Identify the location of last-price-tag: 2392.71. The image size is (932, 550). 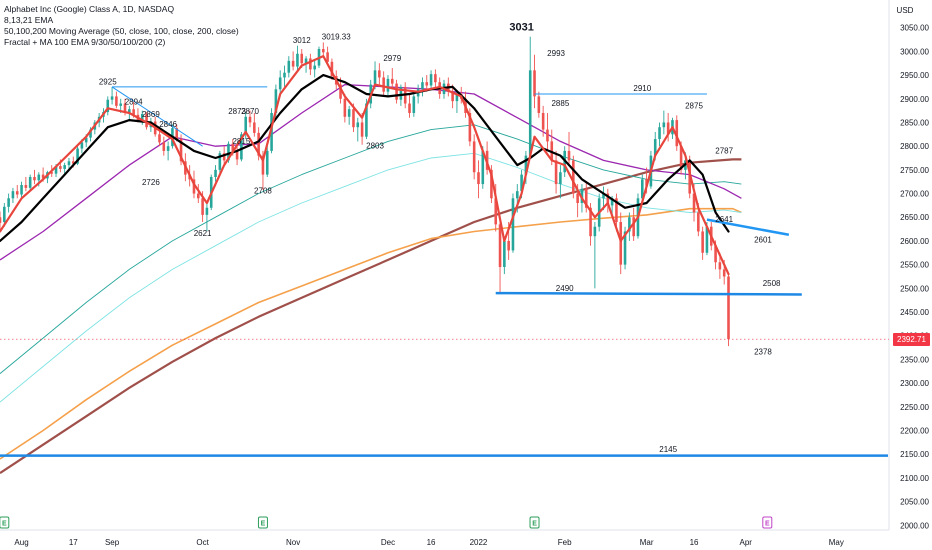
(911, 339).